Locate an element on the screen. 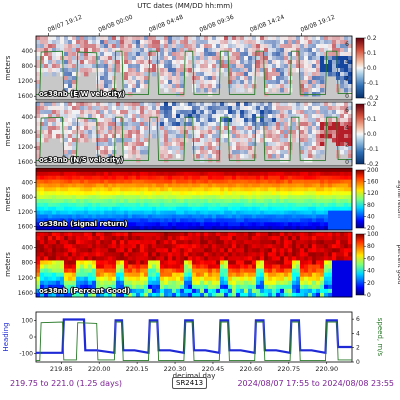 Image resolution: width=400 pixels, height=400 pixels. colorbar-tick-label: 80 is located at coordinates (371, 246).